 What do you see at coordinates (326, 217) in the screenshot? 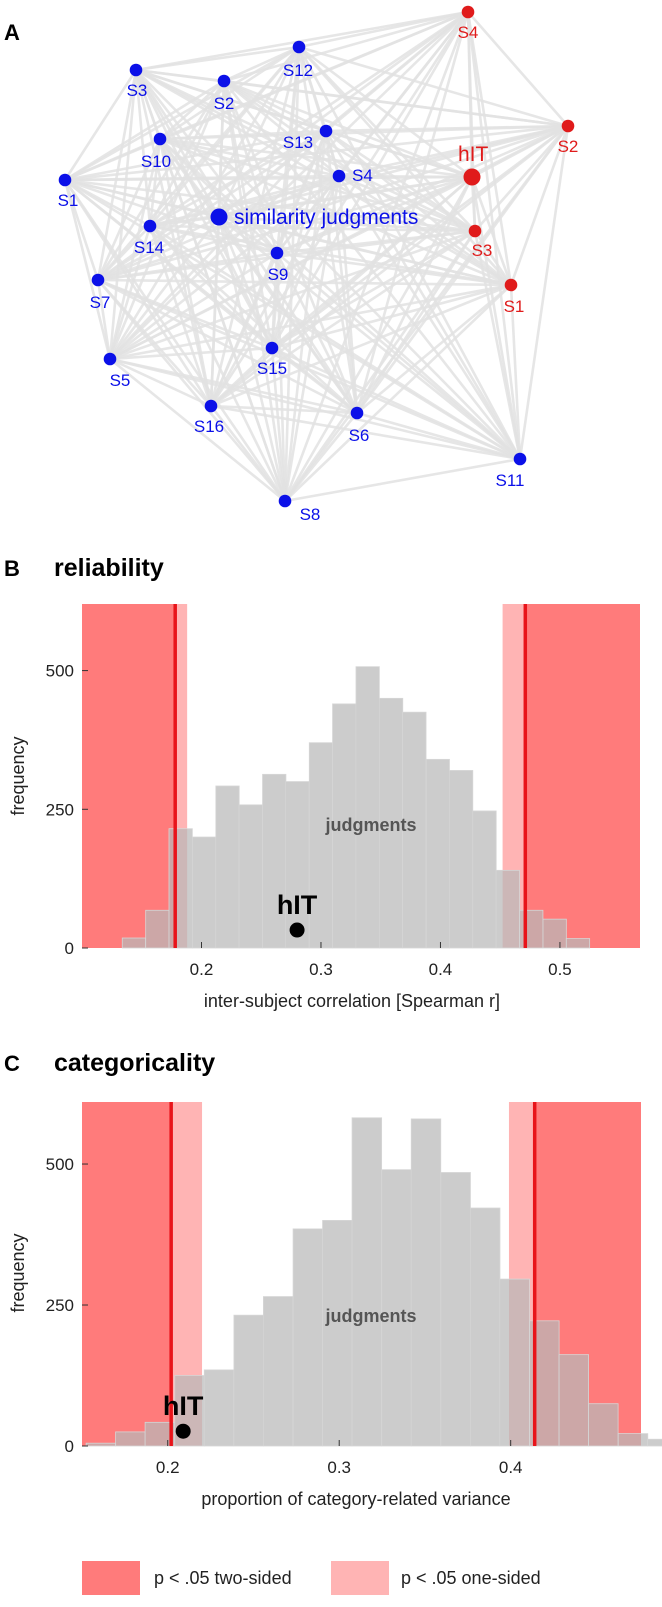
I see `node-label-sj: similarity judgments` at bounding box center [326, 217].